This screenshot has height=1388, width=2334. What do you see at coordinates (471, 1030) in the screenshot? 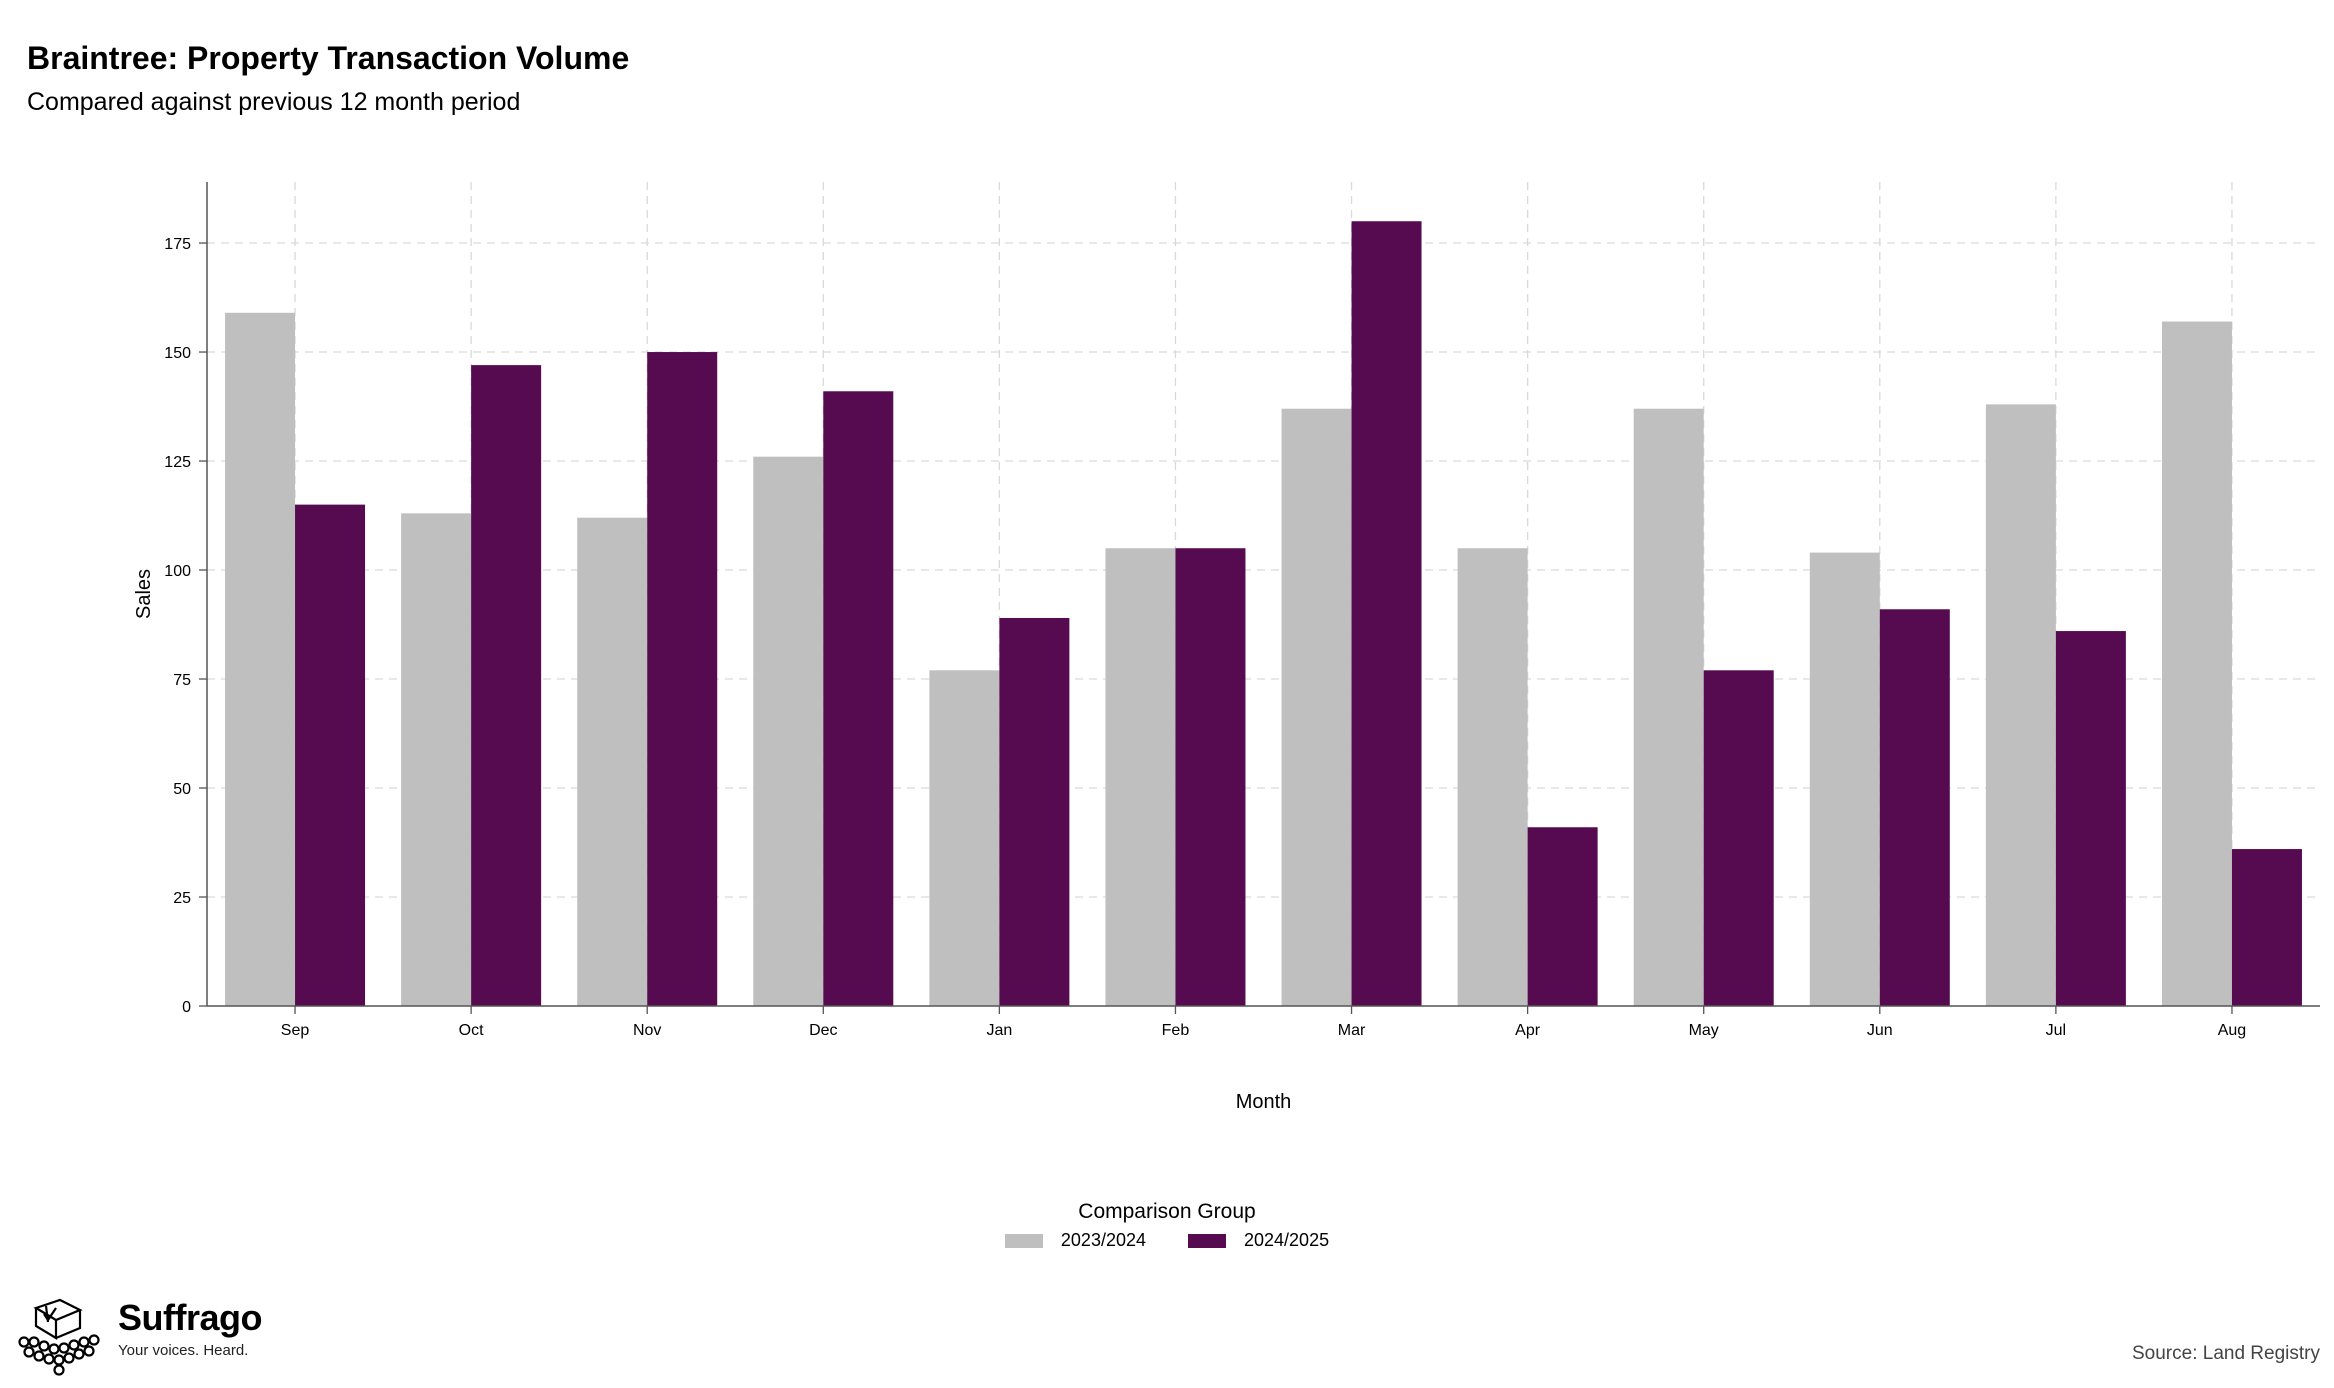
I see `x-tick-label: Oct` at bounding box center [471, 1030].